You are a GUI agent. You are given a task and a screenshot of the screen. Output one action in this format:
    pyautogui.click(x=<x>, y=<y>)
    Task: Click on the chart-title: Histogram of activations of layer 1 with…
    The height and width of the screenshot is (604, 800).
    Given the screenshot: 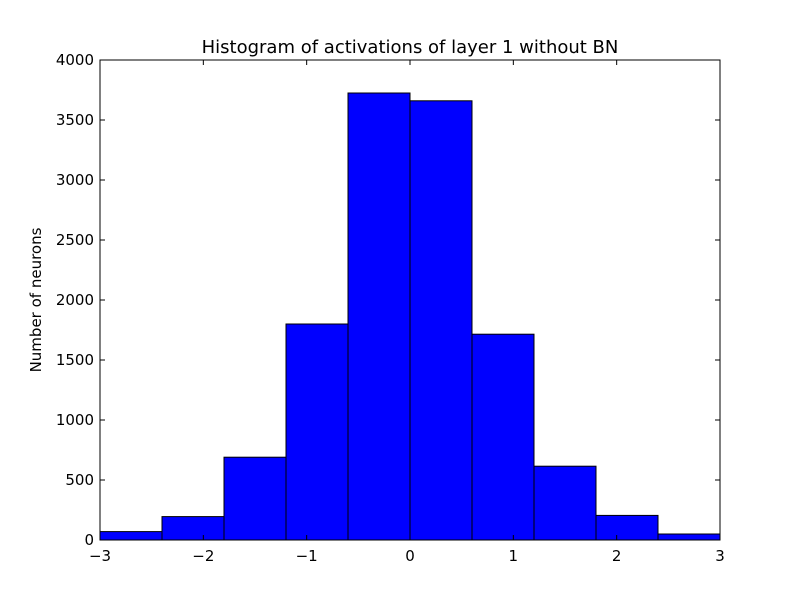 What is the action you would take?
    pyautogui.click(x=410, y=47)
    